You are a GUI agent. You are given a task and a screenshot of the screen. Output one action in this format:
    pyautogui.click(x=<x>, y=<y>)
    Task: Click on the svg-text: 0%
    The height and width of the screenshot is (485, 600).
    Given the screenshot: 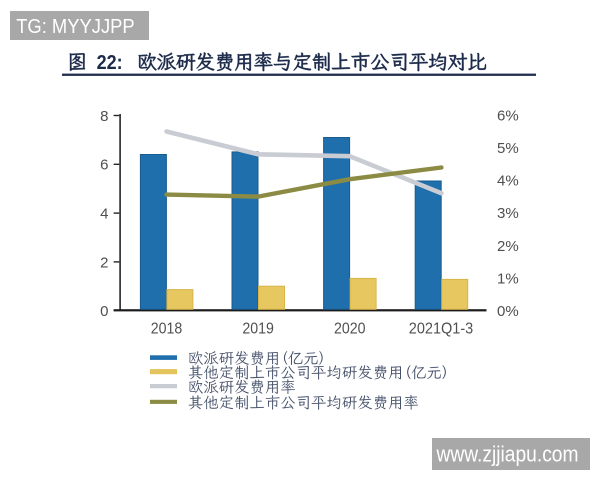 What is the action you would take?
    pyautogui.click(x=508, y=311)
    